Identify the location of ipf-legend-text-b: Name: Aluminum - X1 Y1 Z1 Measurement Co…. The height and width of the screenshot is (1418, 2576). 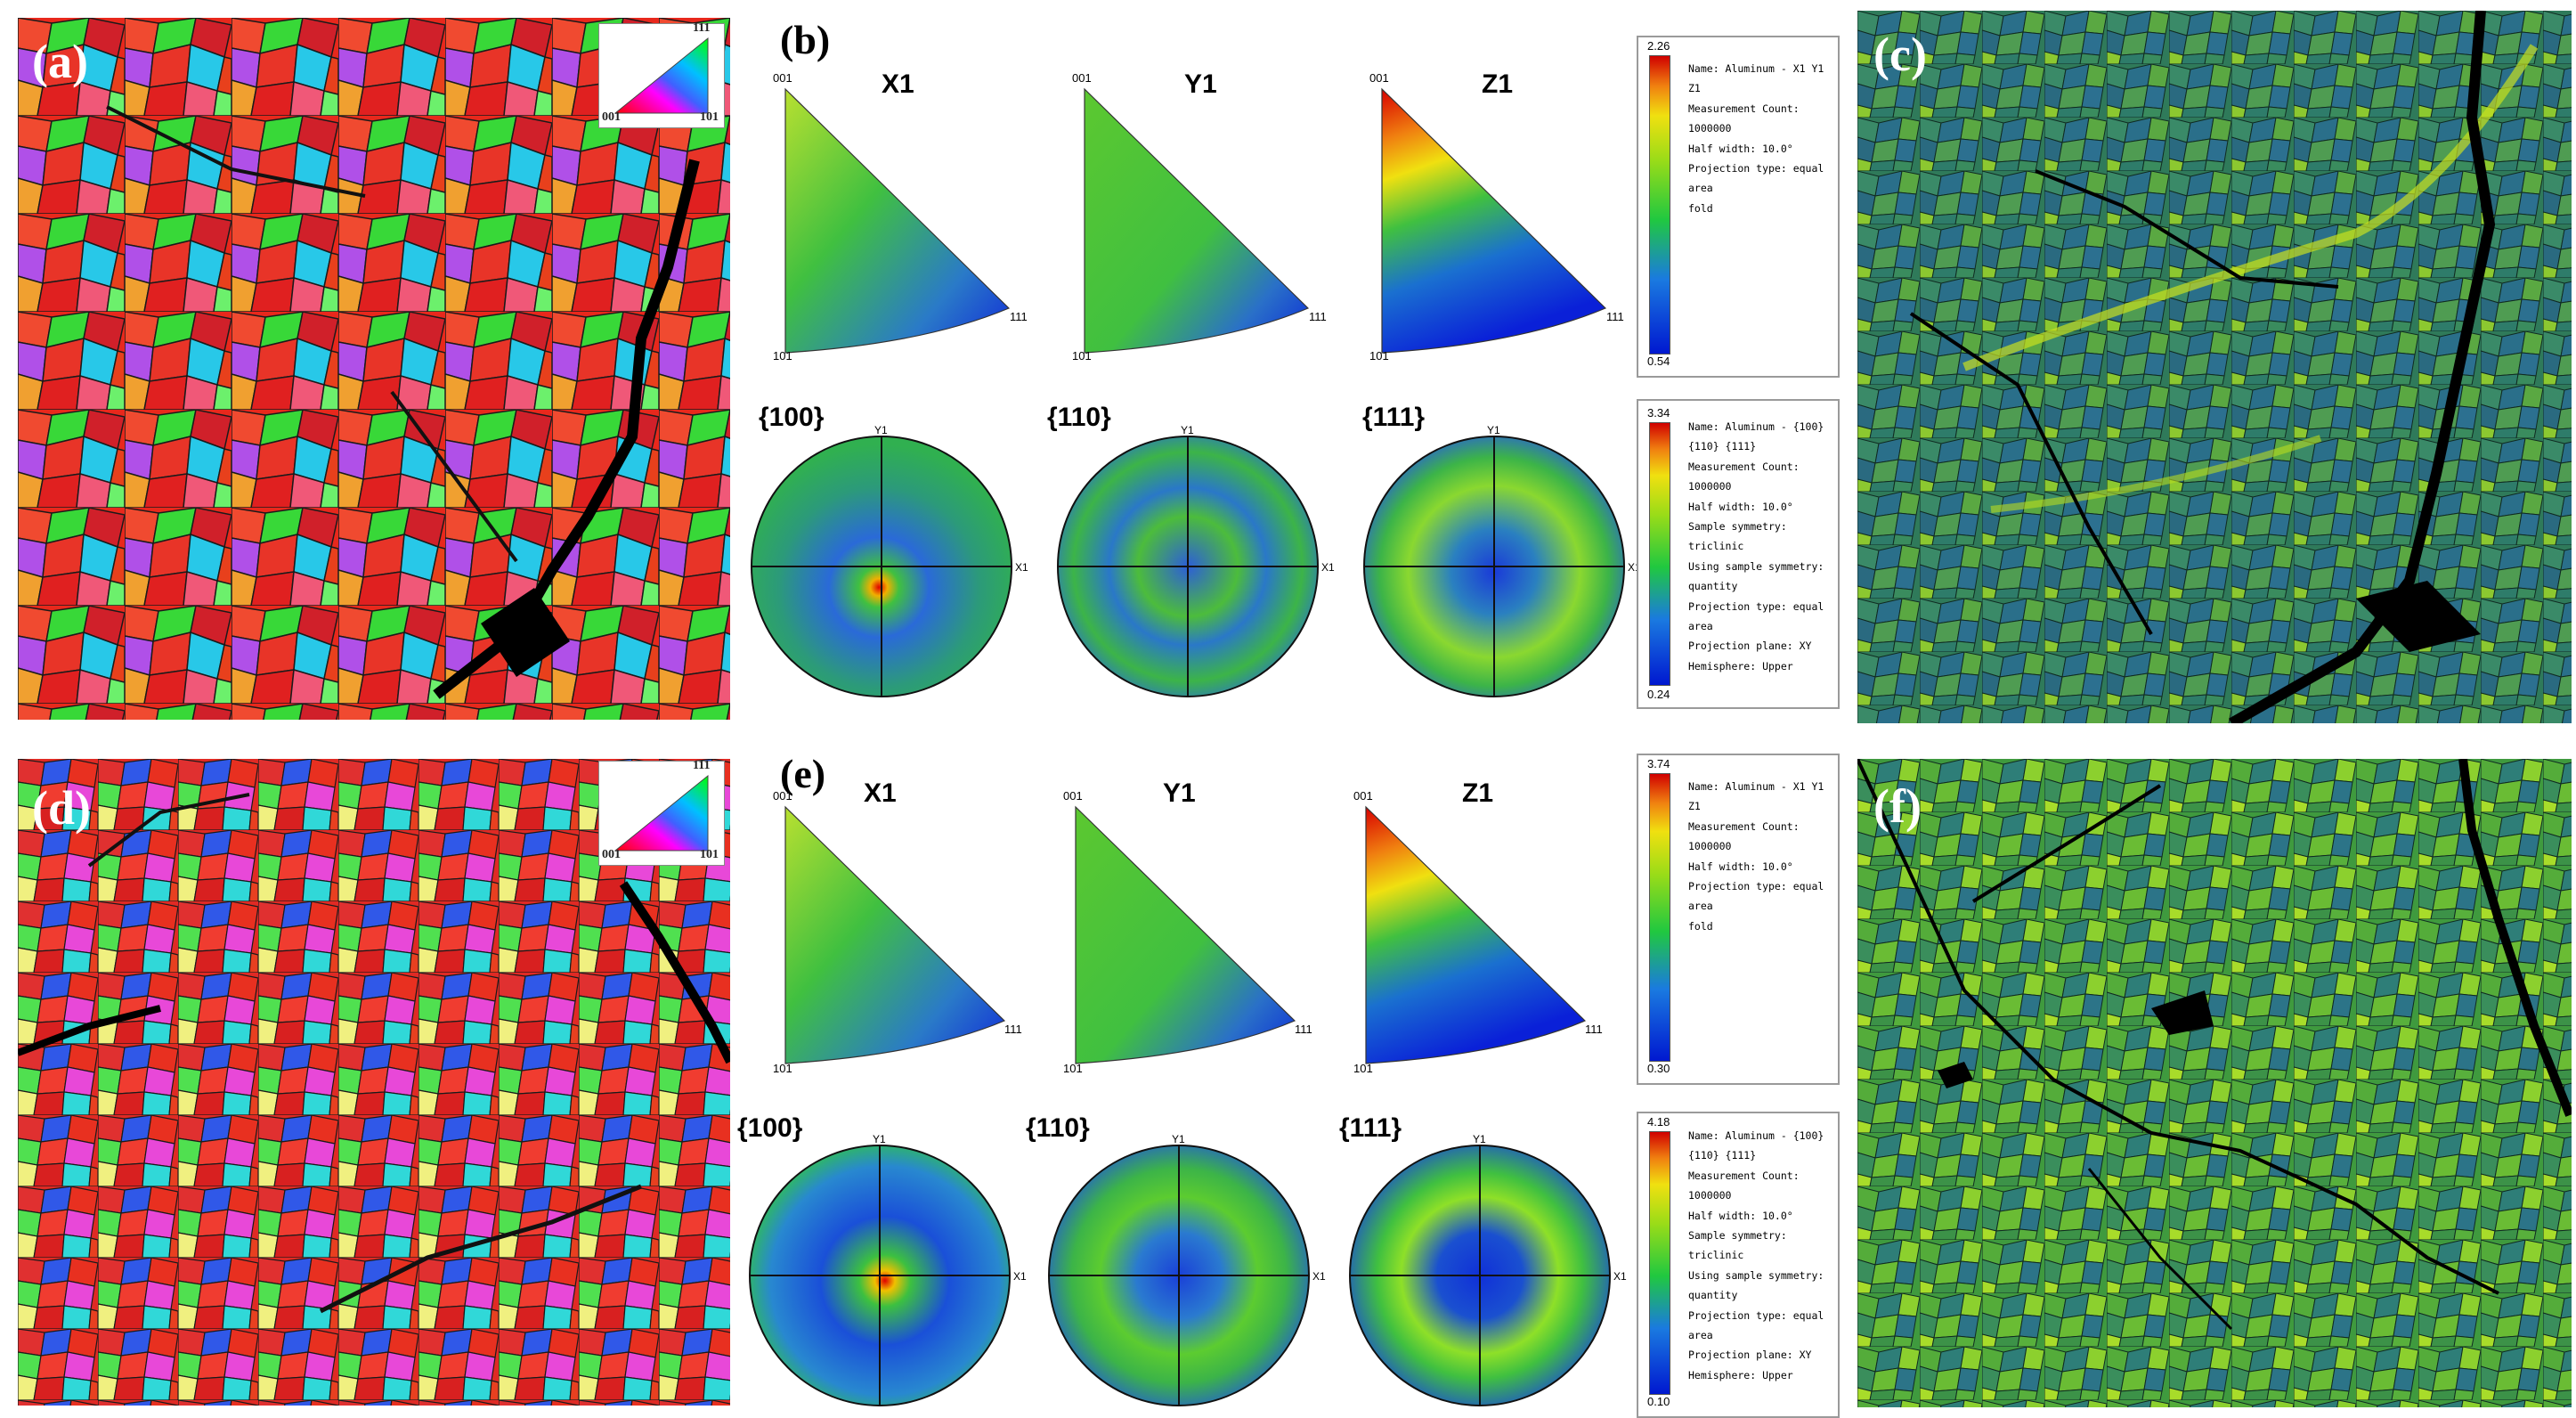
(1756, 139).